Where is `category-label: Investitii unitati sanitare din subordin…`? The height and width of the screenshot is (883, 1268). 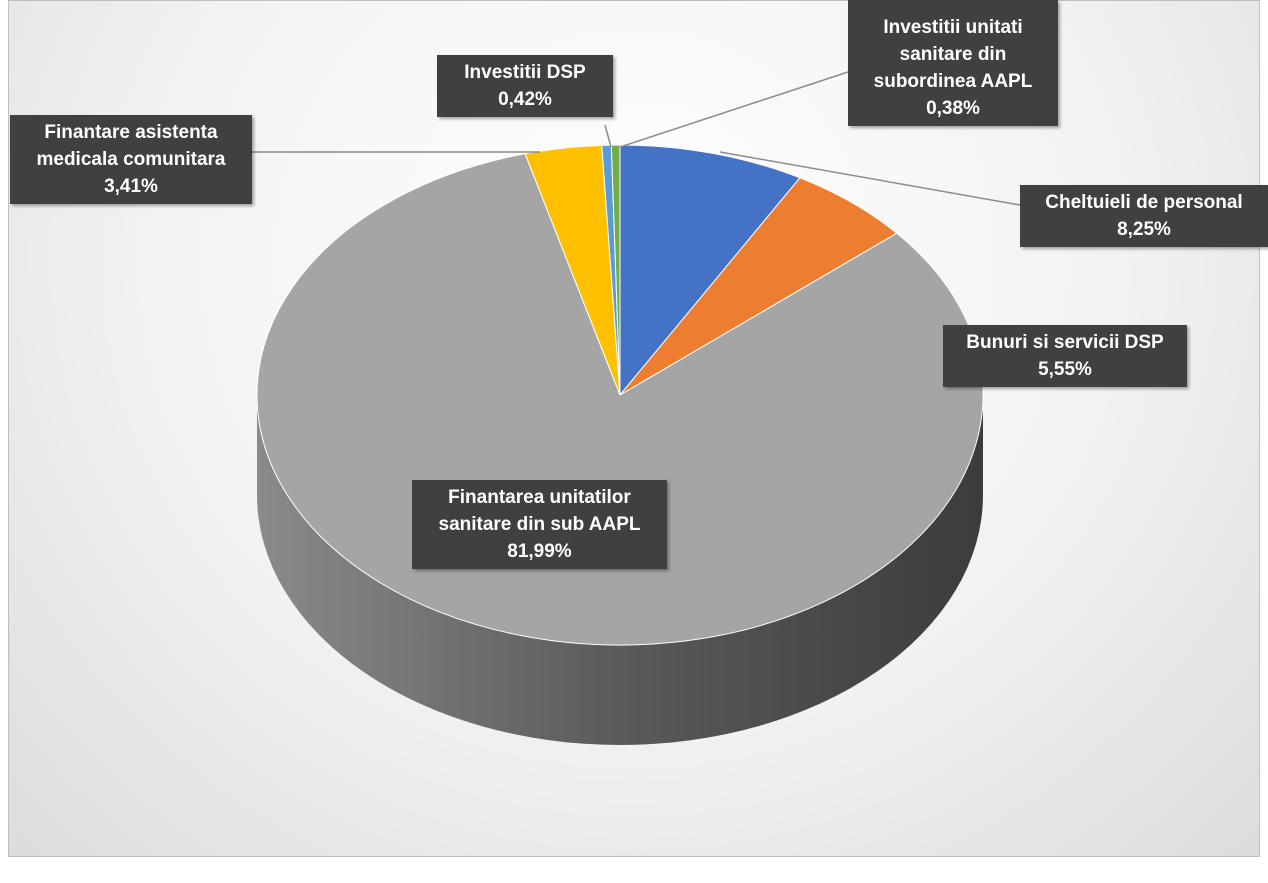 category-label: Investitii unitati sanitare din subordin… is located at coordinates (953, 54).